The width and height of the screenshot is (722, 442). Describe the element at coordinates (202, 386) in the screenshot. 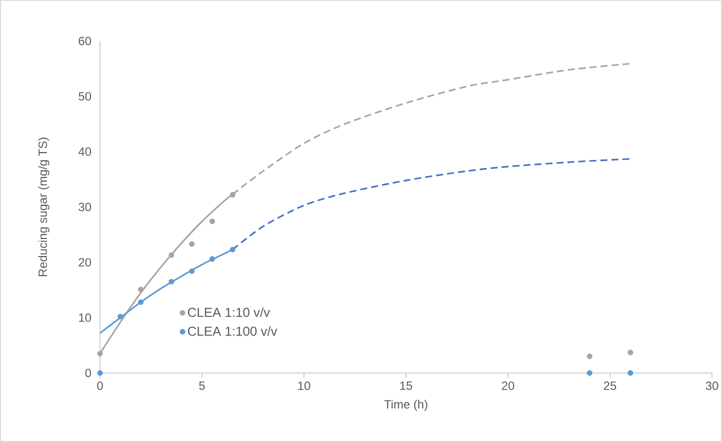

I see `x-tick-label: 5` at that location.